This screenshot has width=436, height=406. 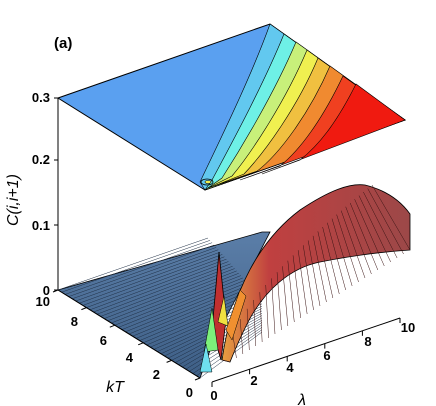 I want to click on y-tick-label: 2, so click(x=156, y=374).